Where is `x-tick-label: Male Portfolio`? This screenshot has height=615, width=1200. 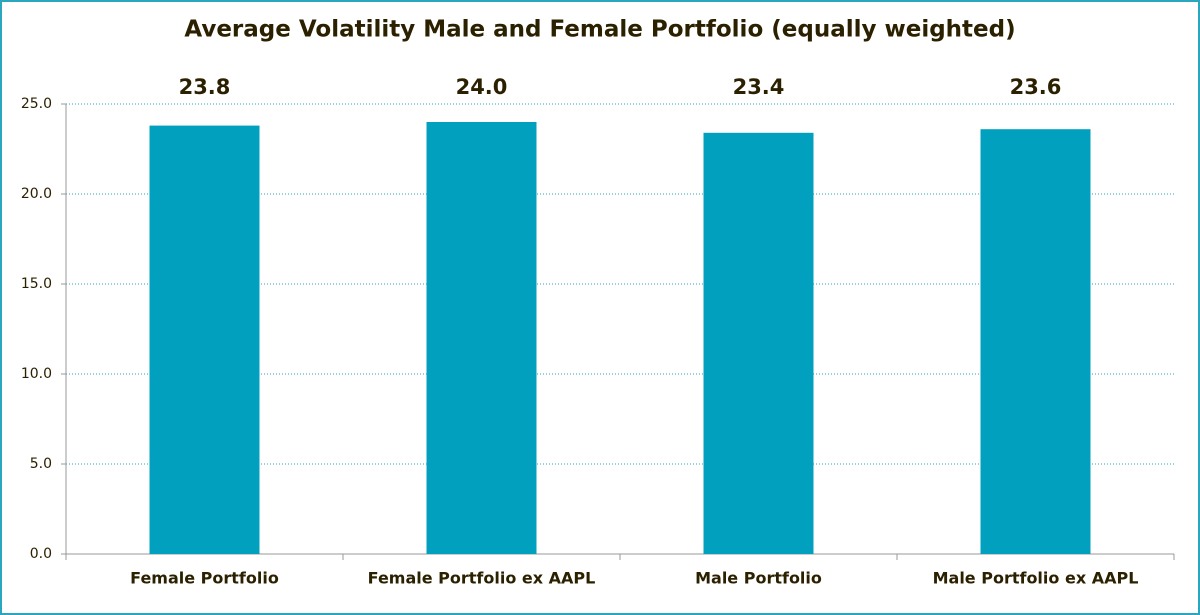 x-tick-label: Male Portfolio is located at coordinates (758, 578).